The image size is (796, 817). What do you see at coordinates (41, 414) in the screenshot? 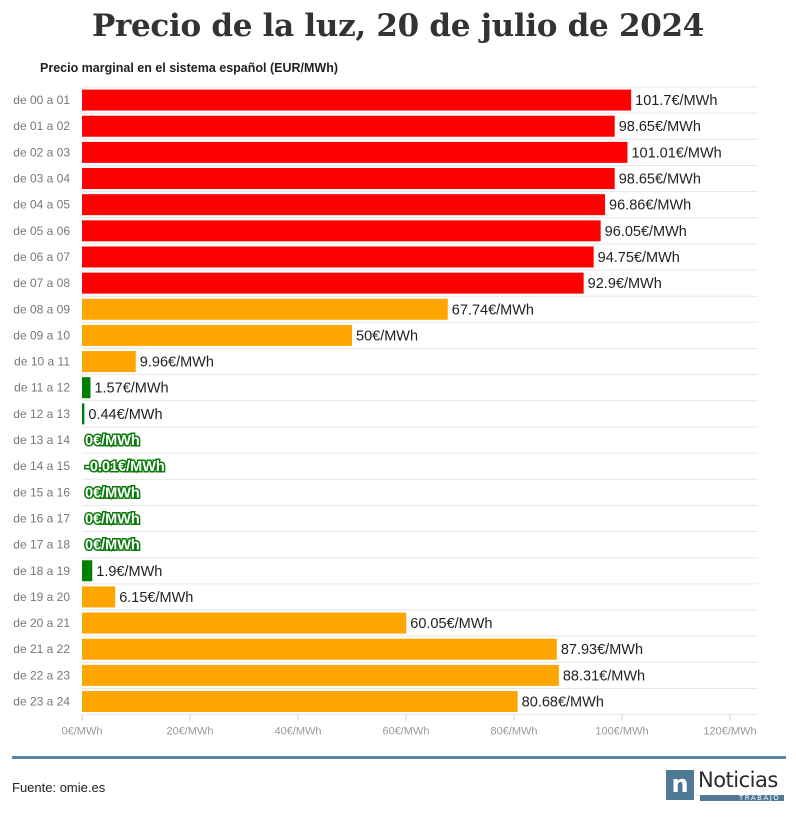
I see `category-label: de 12 a 13` at bounding box center [41, 414].